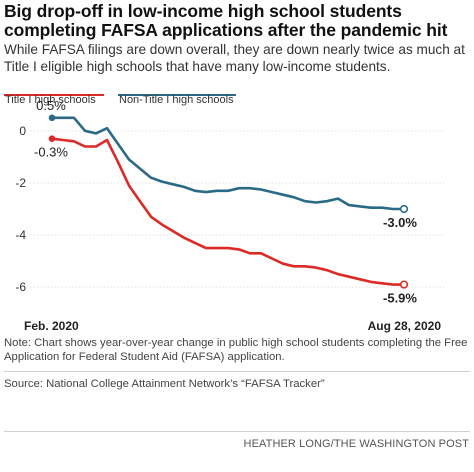 This screenshot has width=474, height=472. What do you see at coordinates (20, 287) in the screenshot?
I see `y-tick-label: -6` at bounding box center [20, 287].